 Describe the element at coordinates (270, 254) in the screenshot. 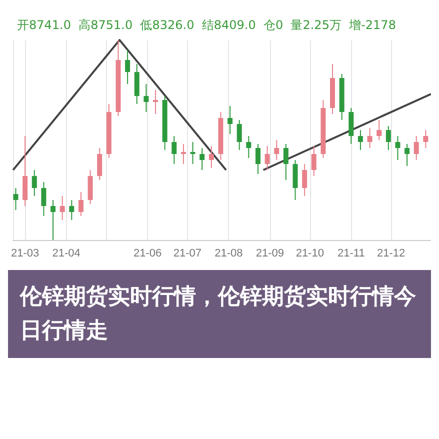

I see `x-tick-label: 21-09` at that location.